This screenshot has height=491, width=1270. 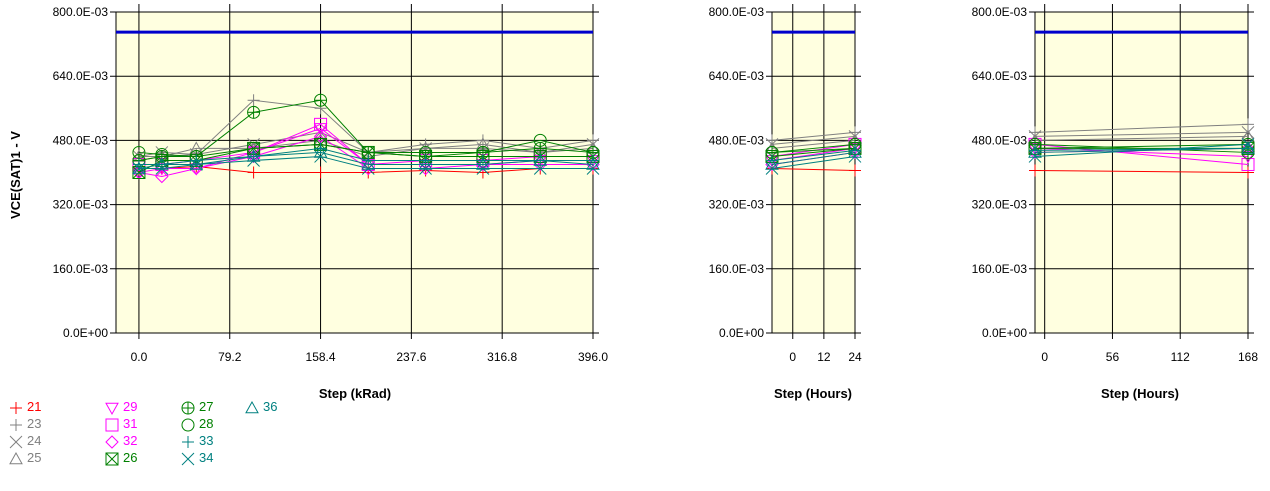 What do you see at coordinates (112, 408) in the screenshot?
I see `triangle-down-icon` at bounding box center [112, 408].